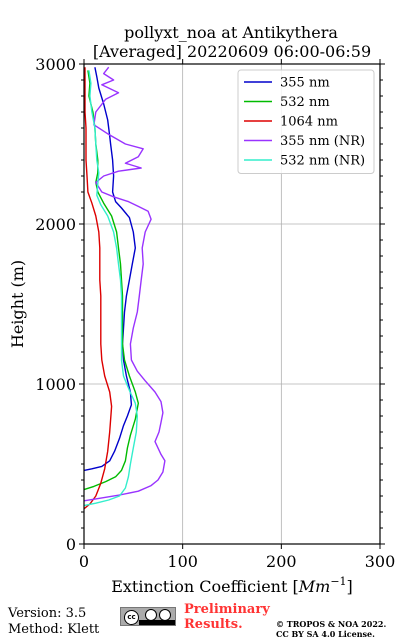 This screenshot has height=640, width=400. What do you see at coordinates (231, 32) in the screenshot?
I see `chart-title-line-1: pollyxt_noa at Antikythera` at bounding box center [231, 32].